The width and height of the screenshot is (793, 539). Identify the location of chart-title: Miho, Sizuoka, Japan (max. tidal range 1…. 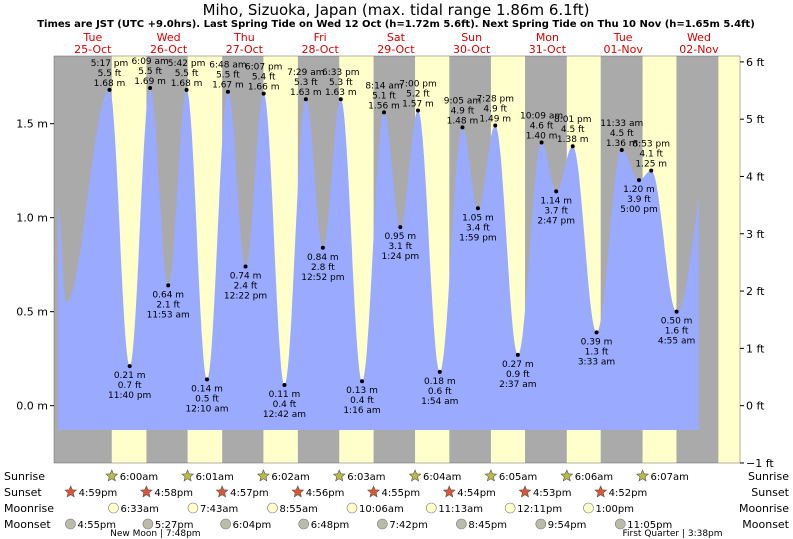
(396, 10).